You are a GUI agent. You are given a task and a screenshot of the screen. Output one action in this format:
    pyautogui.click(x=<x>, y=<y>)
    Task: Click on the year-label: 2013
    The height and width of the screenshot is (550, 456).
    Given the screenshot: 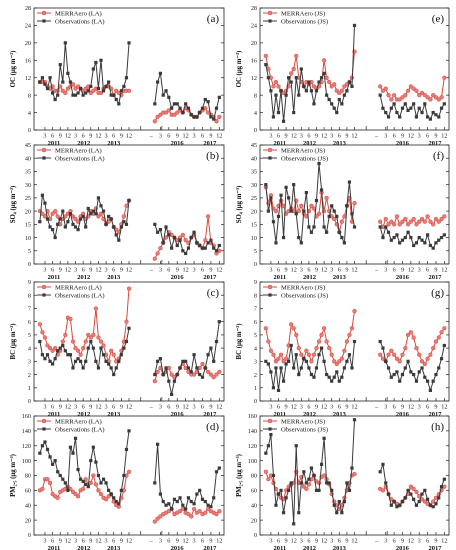 What is the action you would take?
    pyautogui.click(x=114, y=277)
    